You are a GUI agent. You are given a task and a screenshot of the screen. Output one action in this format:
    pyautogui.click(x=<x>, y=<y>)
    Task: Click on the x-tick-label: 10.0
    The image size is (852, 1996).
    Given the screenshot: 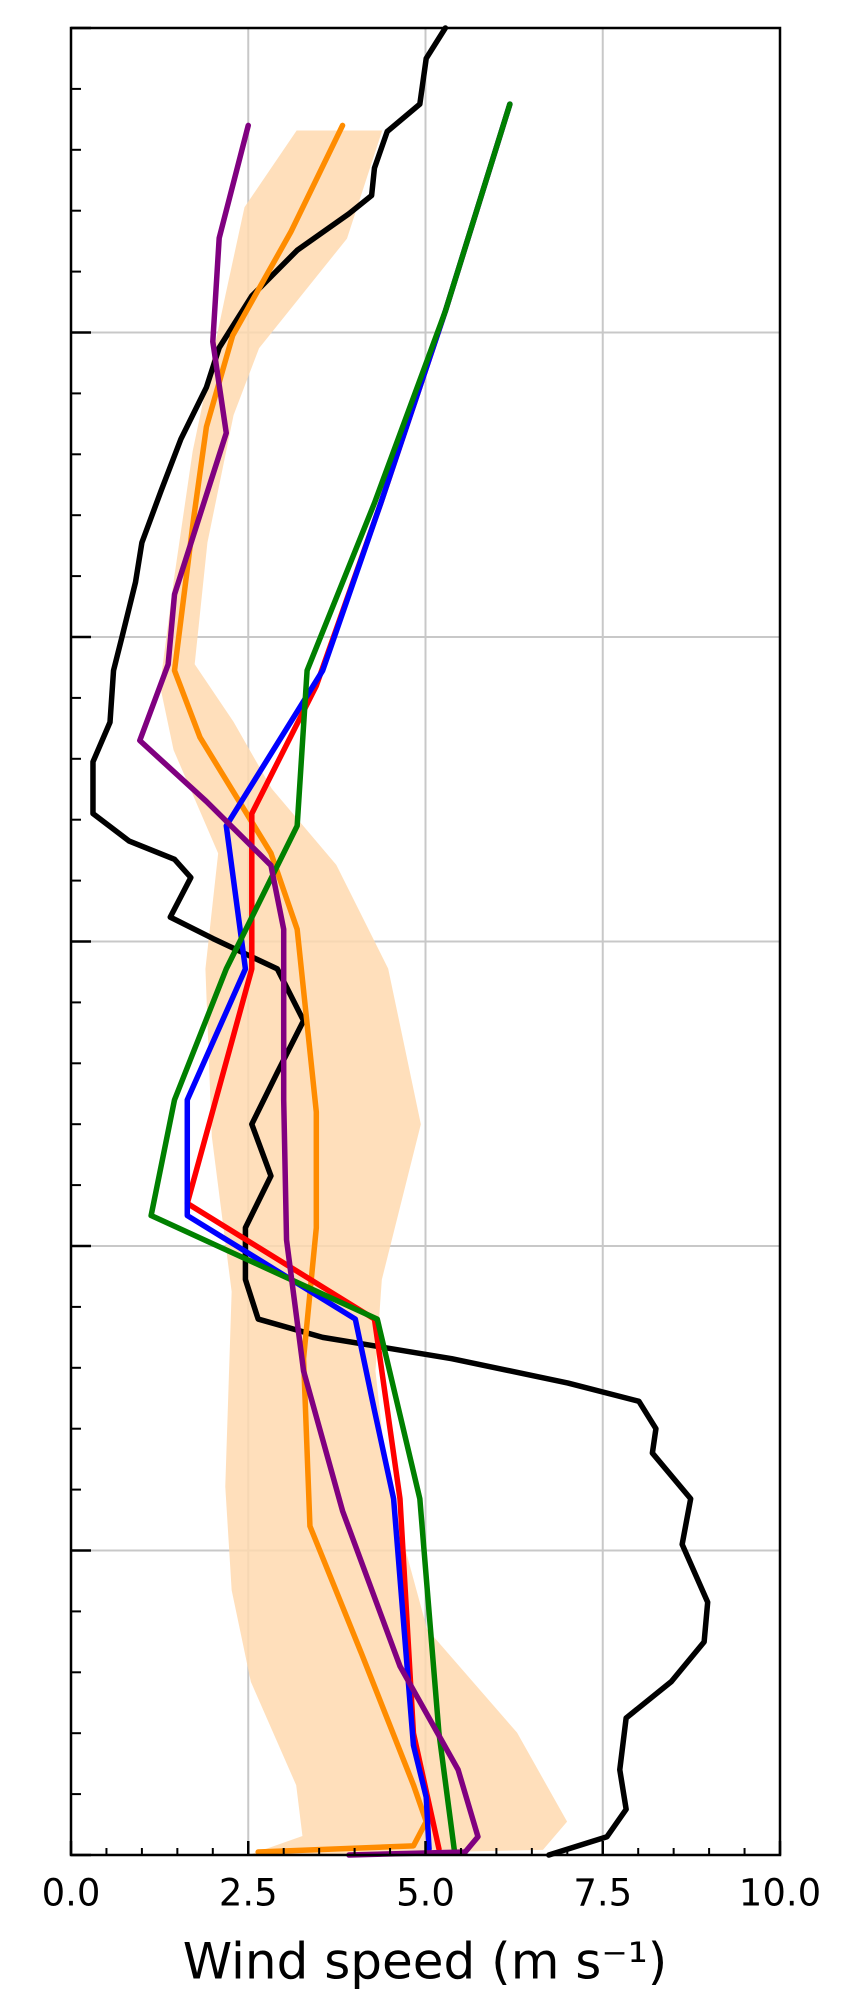 What is the action you would take?
    pyautogui.click(x=780, y=1893)
    